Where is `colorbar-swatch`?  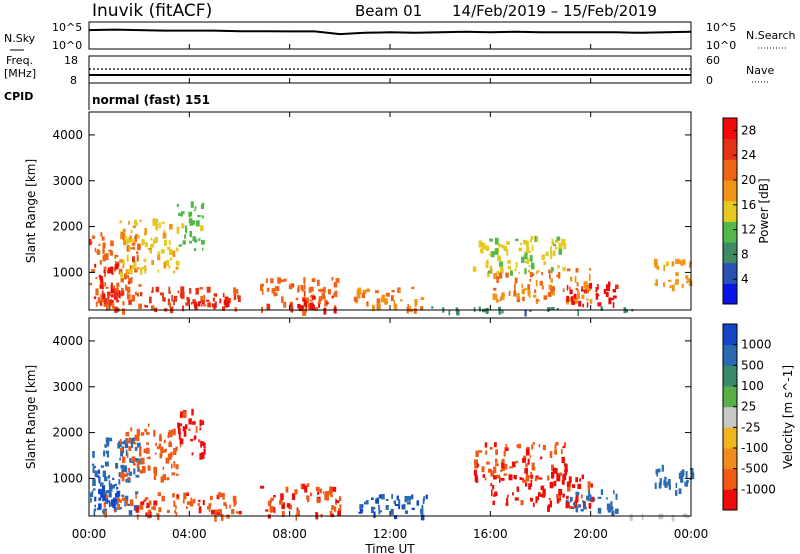 colorbar-swatch is located at coordinates (730, 459).